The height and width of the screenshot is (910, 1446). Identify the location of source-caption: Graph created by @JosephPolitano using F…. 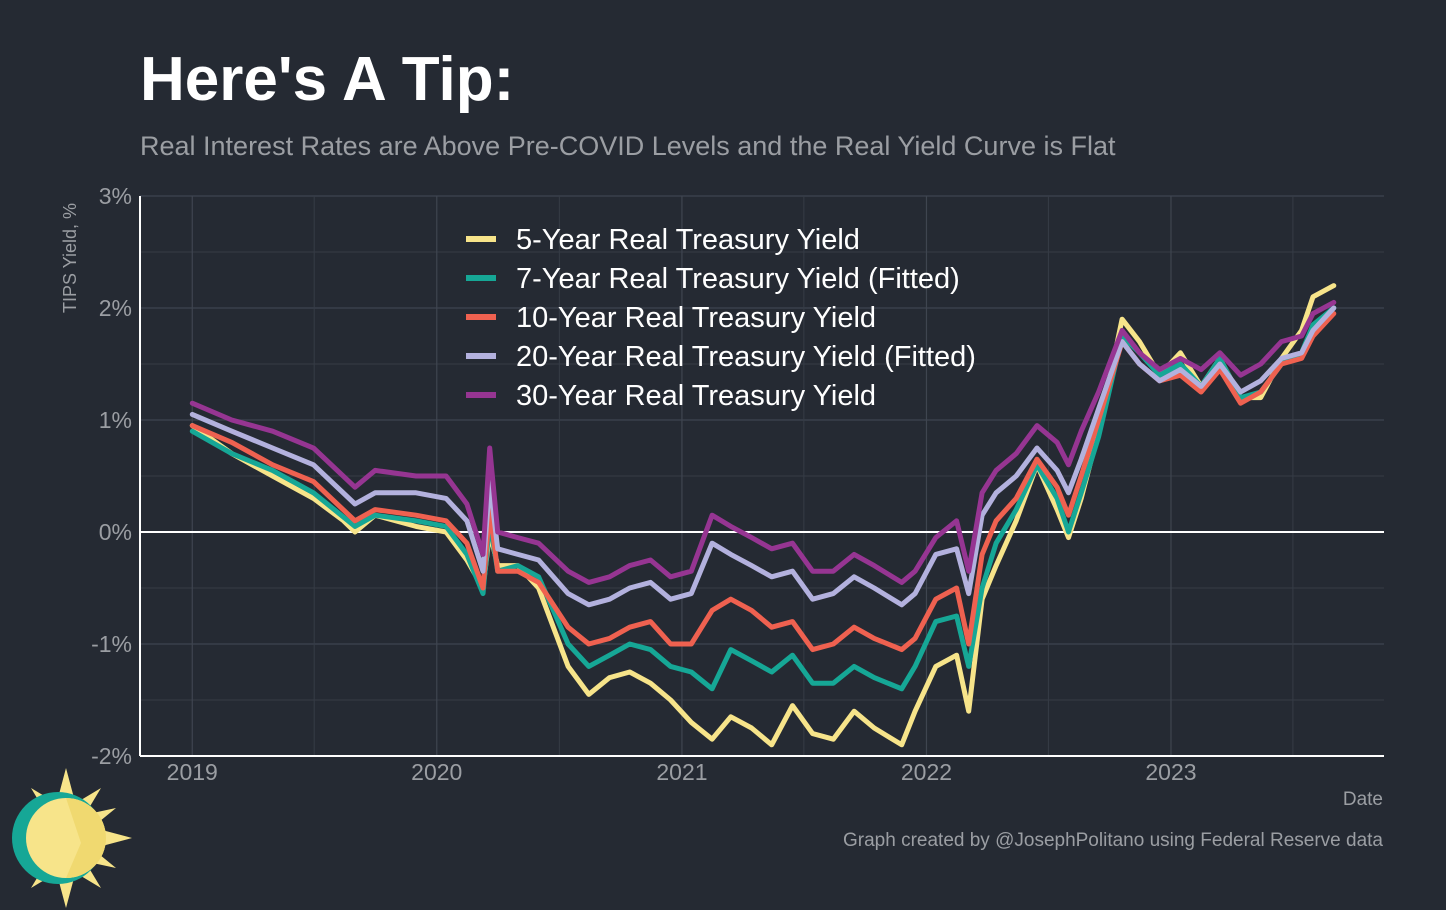
(1113, 840).